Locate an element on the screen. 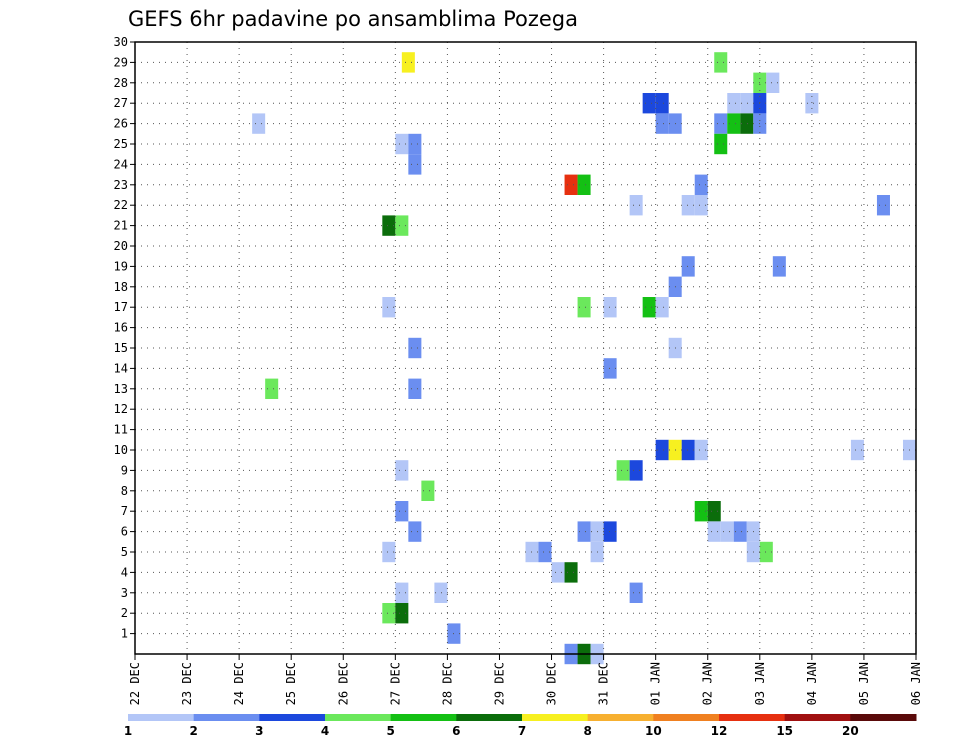 This screenshot has width=960, height=742. x-tick-label: 23 DEC is located at coordinates (187, 683).